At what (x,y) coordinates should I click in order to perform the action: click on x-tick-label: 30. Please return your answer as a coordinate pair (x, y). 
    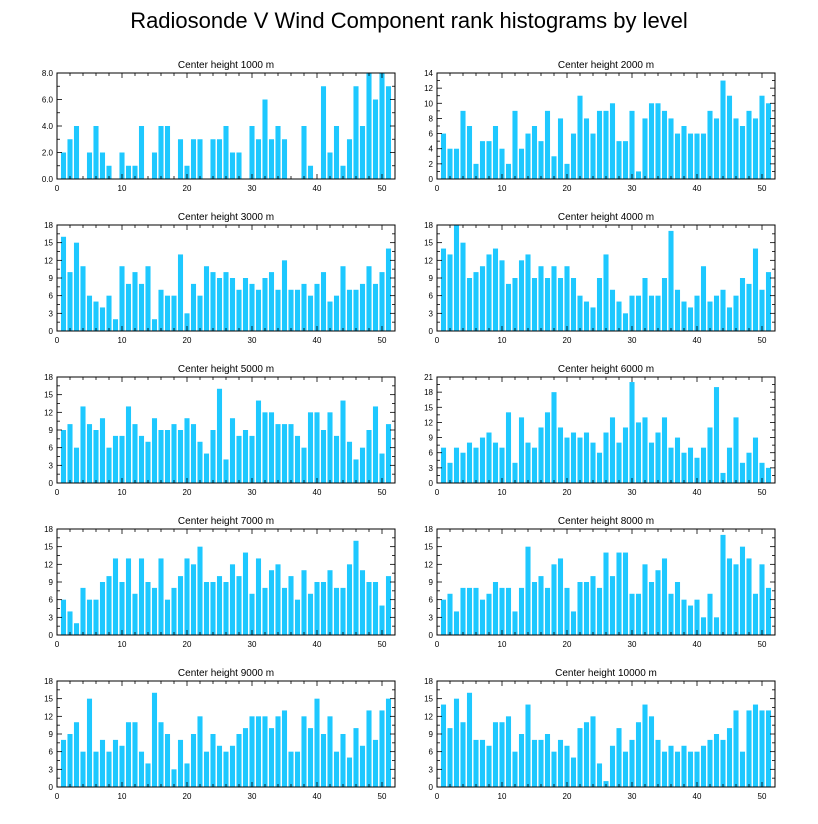
    Looking at the image, I should click on (632, 644).